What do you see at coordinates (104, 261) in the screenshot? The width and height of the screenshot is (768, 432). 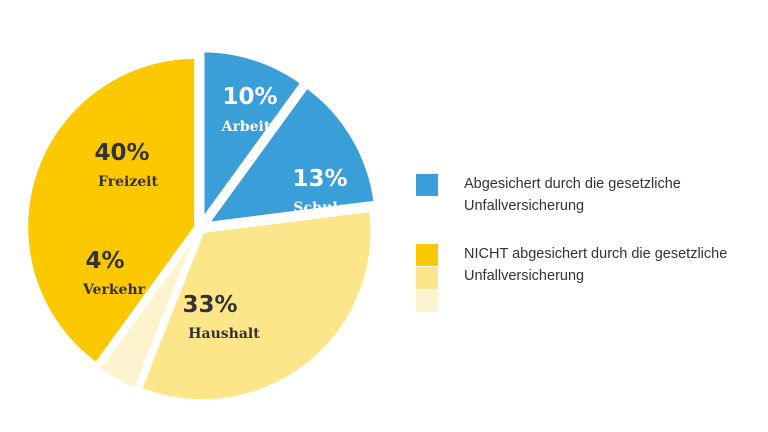 I see `slice-value-label-verkehr: 4%` at bounding box center [104, 261].